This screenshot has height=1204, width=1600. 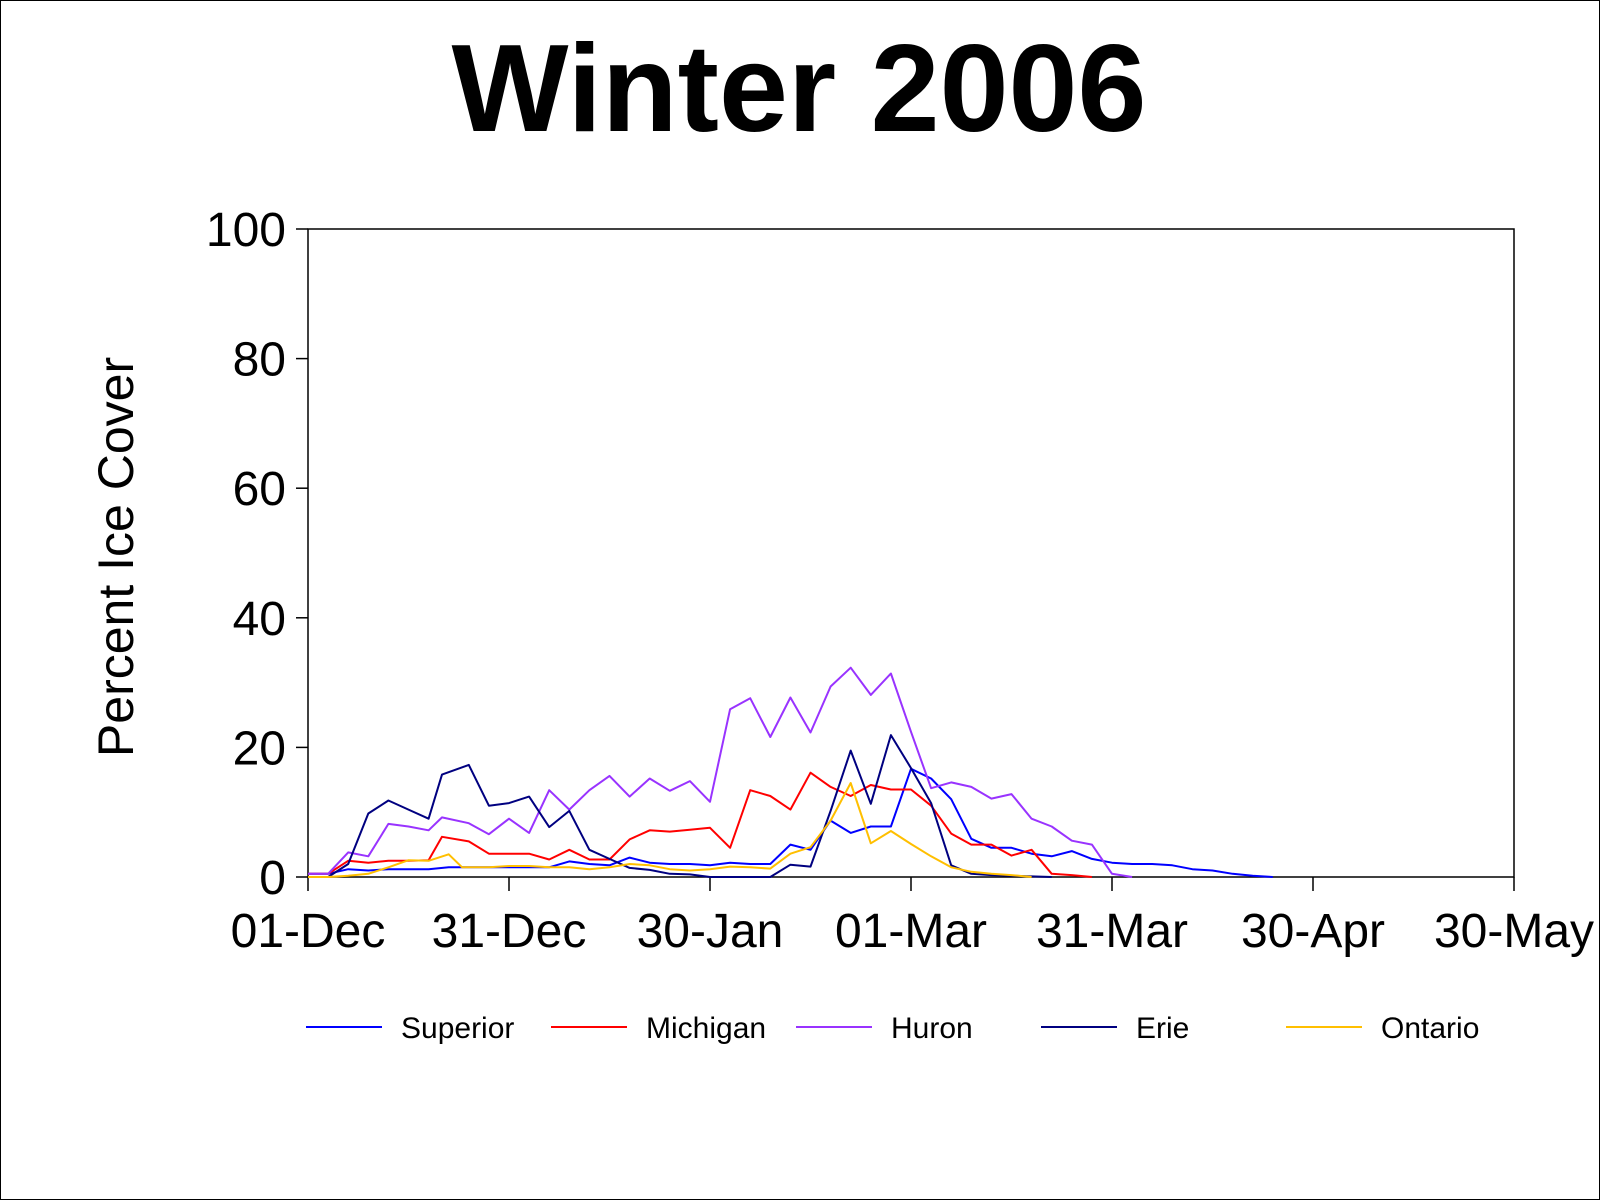 I want to click on x-tick-label: 30-Jan, so click(x=710, y=931).